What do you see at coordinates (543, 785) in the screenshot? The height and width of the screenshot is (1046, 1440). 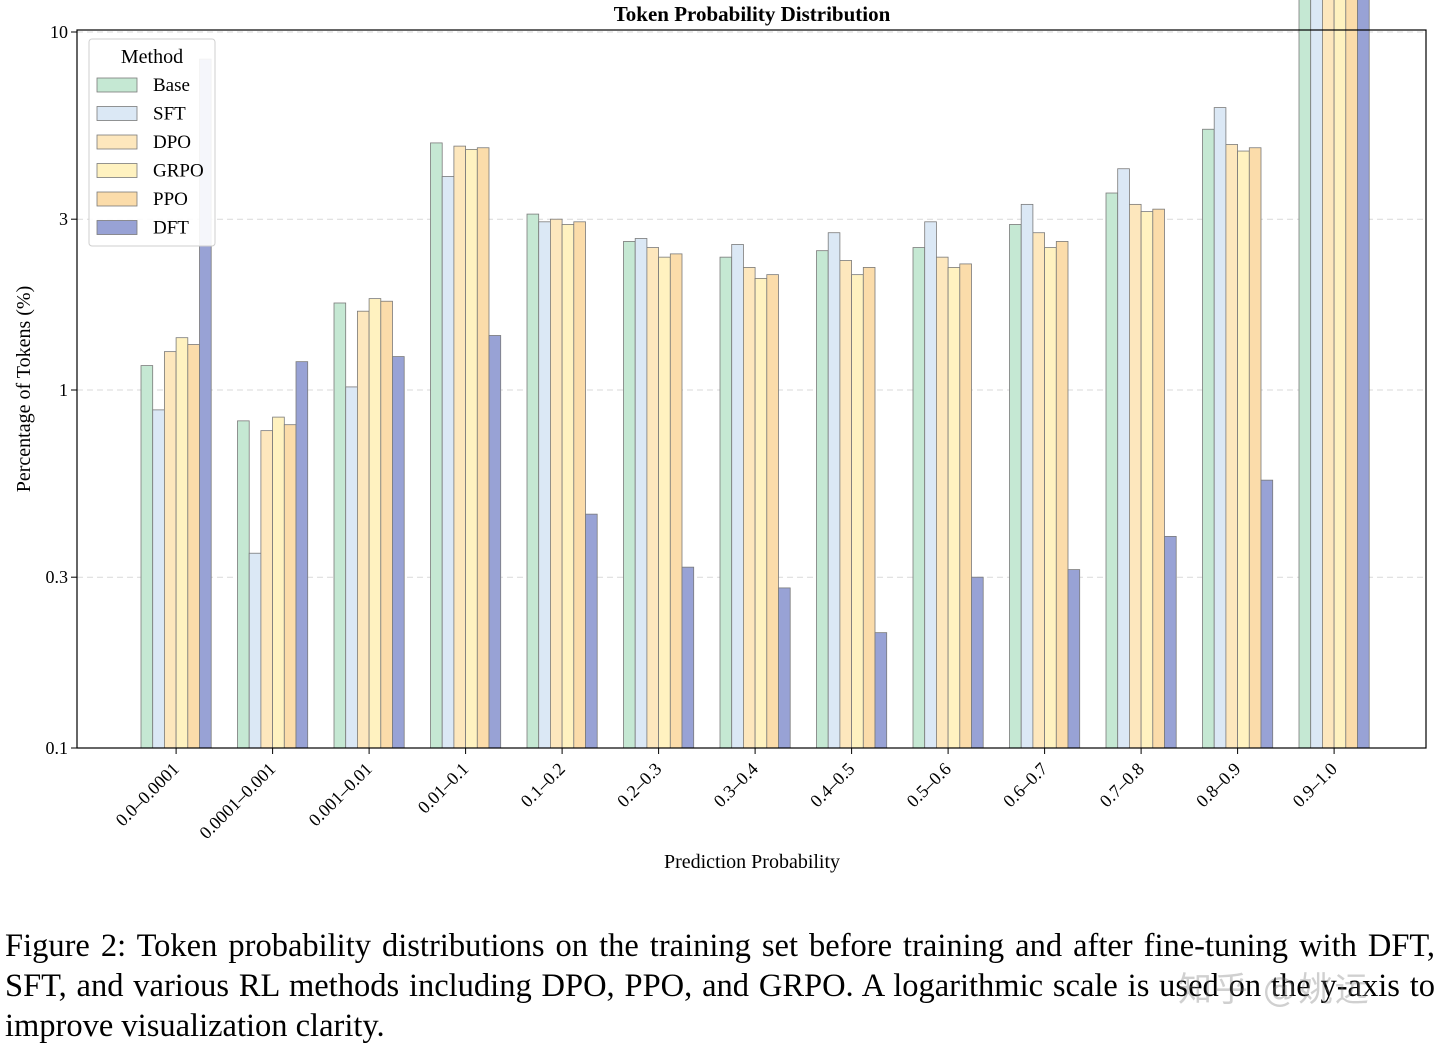 I see `x-tick-label: 0.1–0.2` at bounding box center [543, 785].